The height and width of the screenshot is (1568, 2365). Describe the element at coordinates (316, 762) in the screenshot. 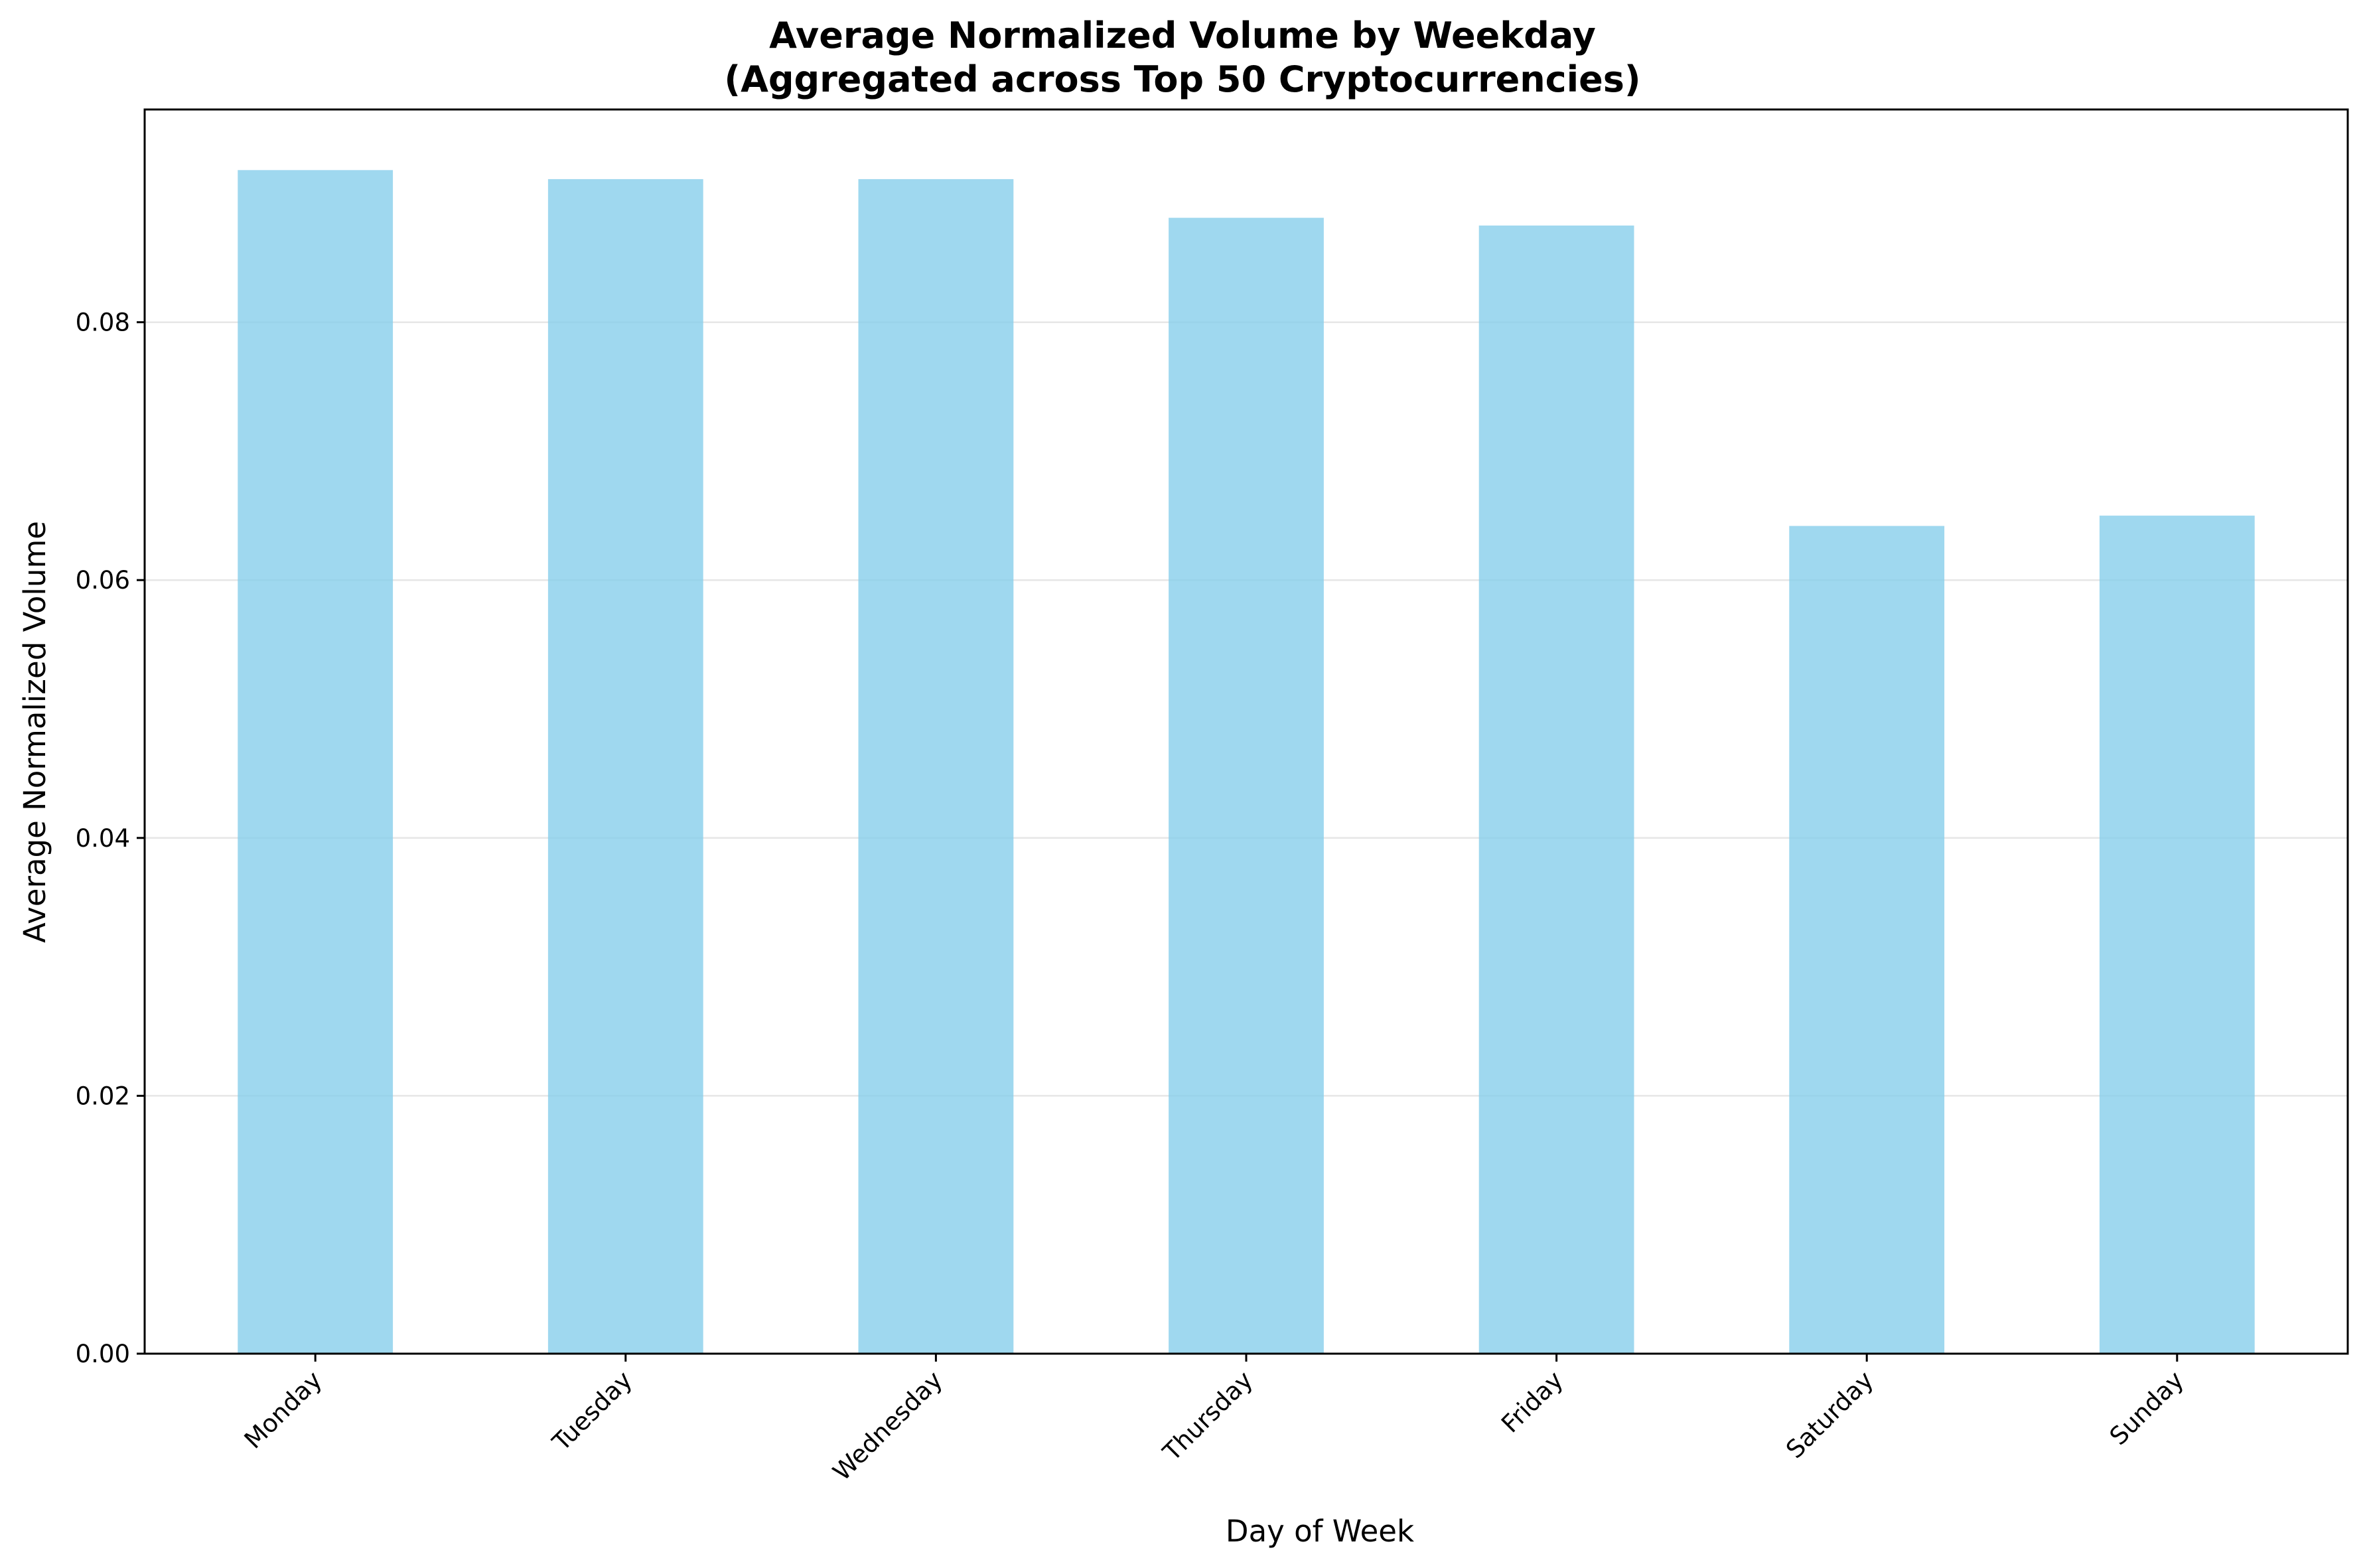

I see `bar-monday` at that location.